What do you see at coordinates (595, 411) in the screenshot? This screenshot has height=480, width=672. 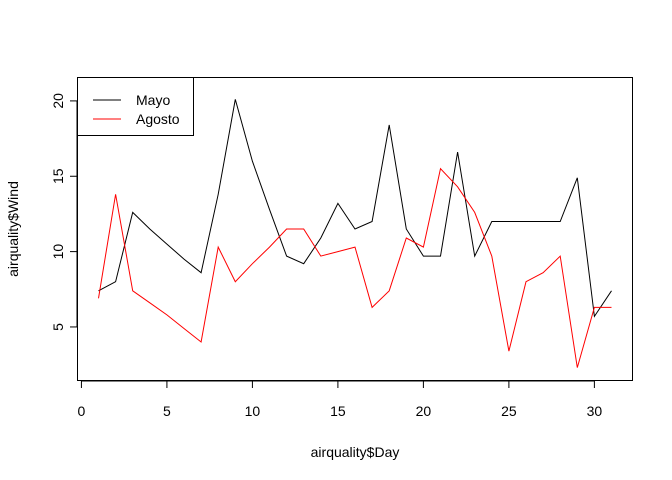 I see `x-tick-label: 30` at bounding box center [595, 411].